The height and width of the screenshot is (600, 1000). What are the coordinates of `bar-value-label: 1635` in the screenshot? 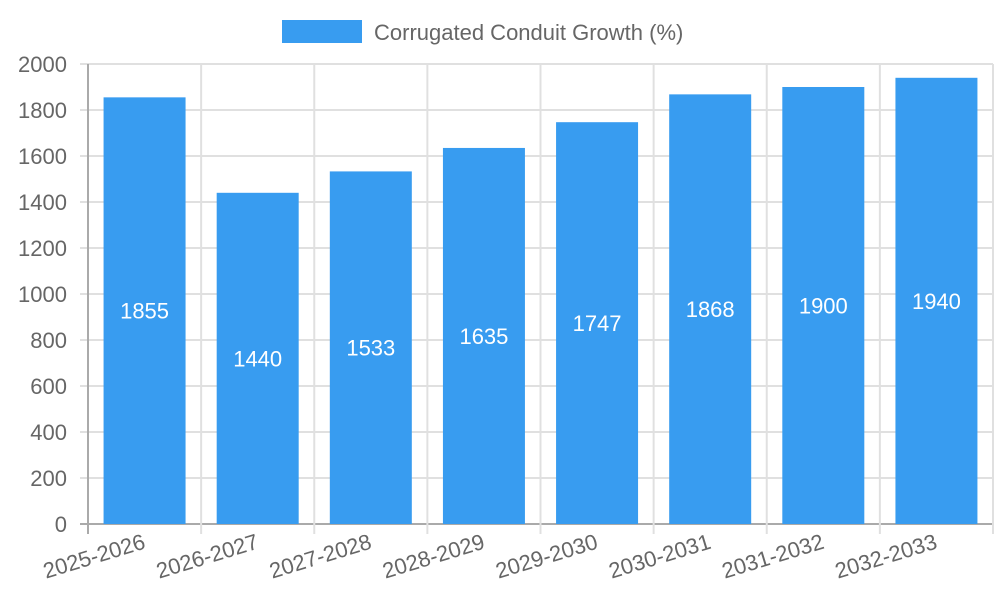 It's located at (483, 336).